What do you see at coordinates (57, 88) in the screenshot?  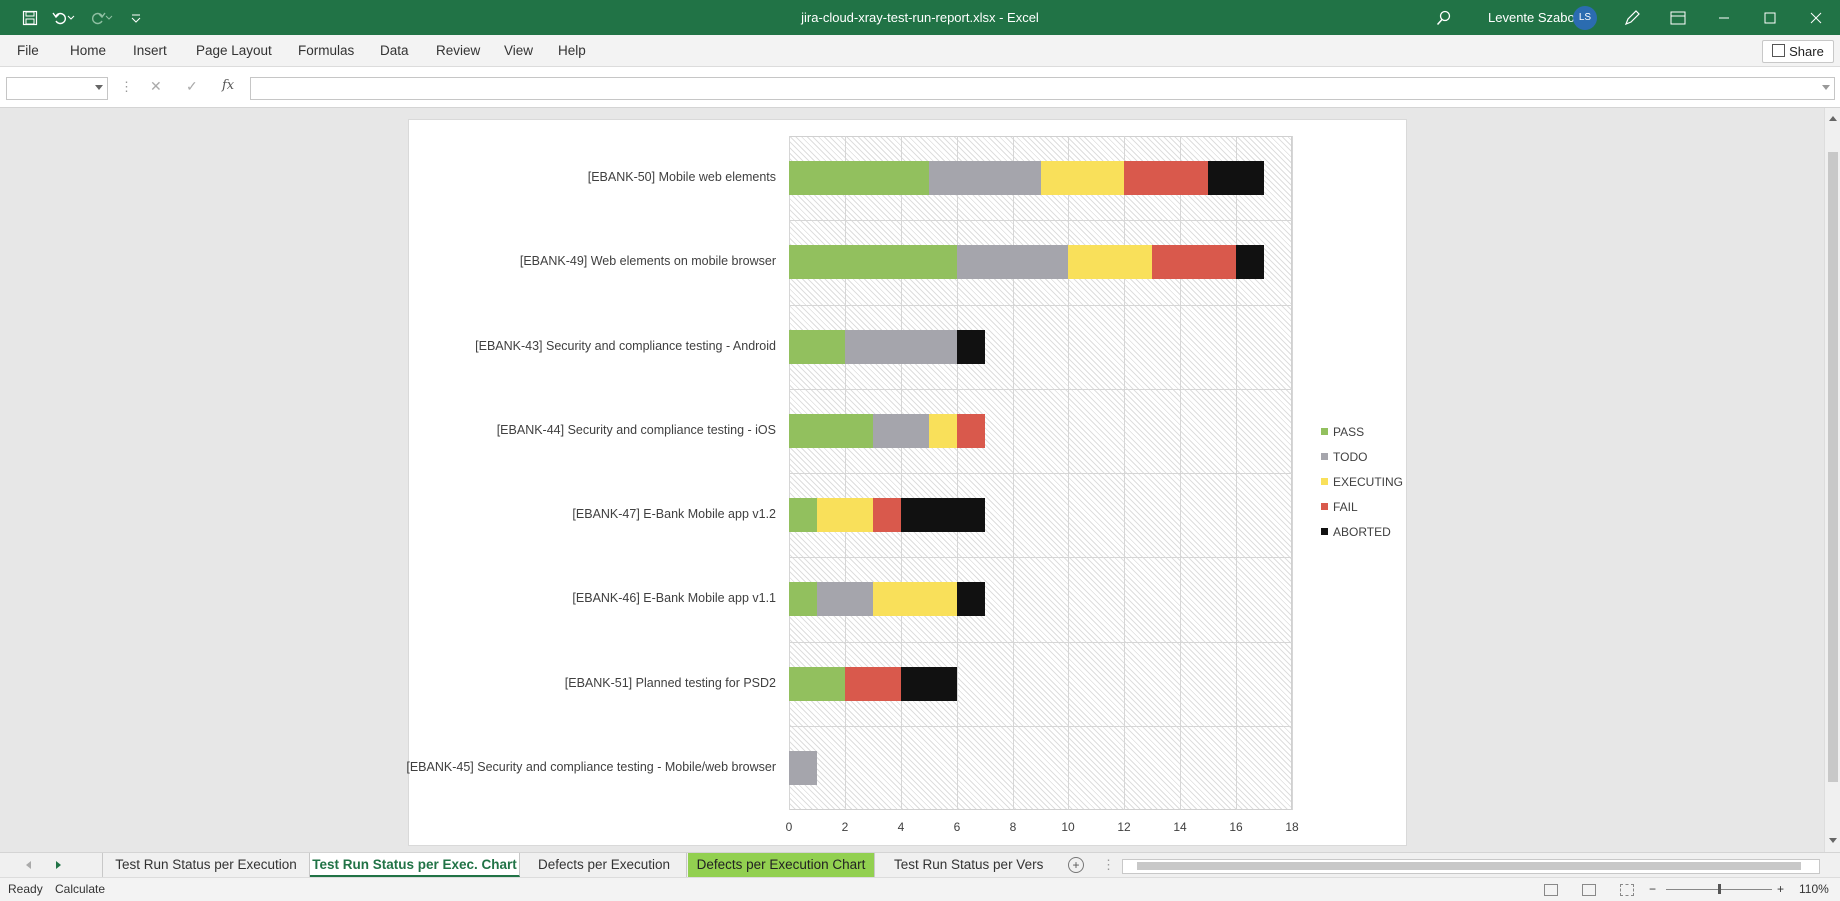 I see `name-box` at bounding box center [57, 88].